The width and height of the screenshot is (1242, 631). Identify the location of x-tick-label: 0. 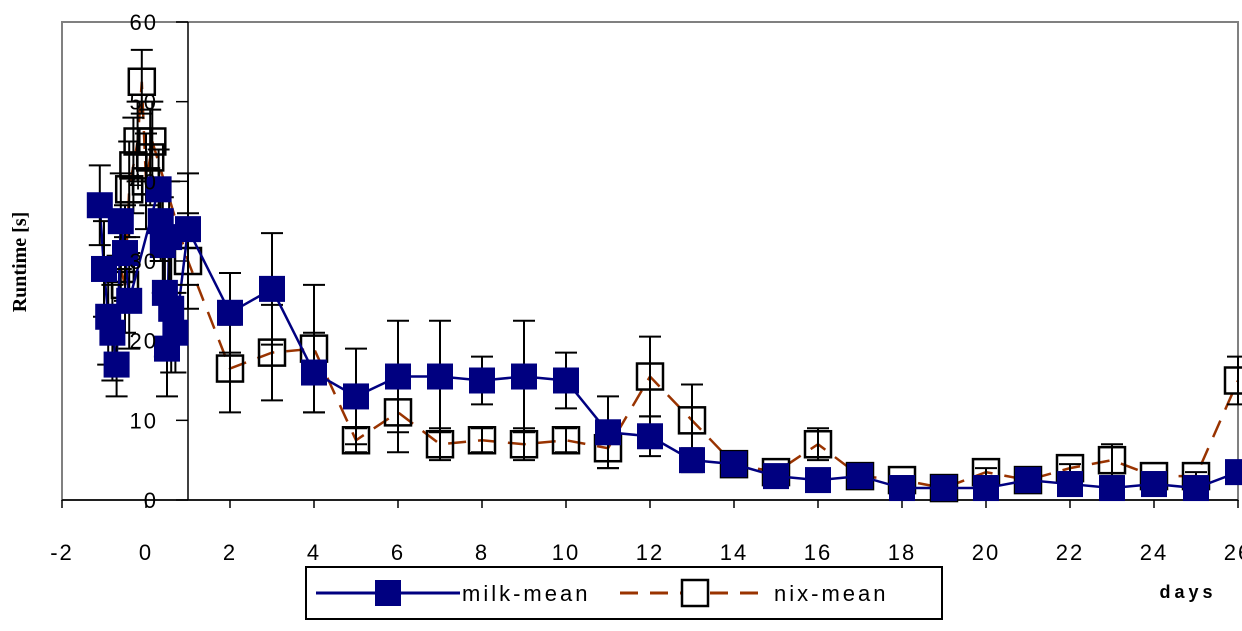
(146, 552).